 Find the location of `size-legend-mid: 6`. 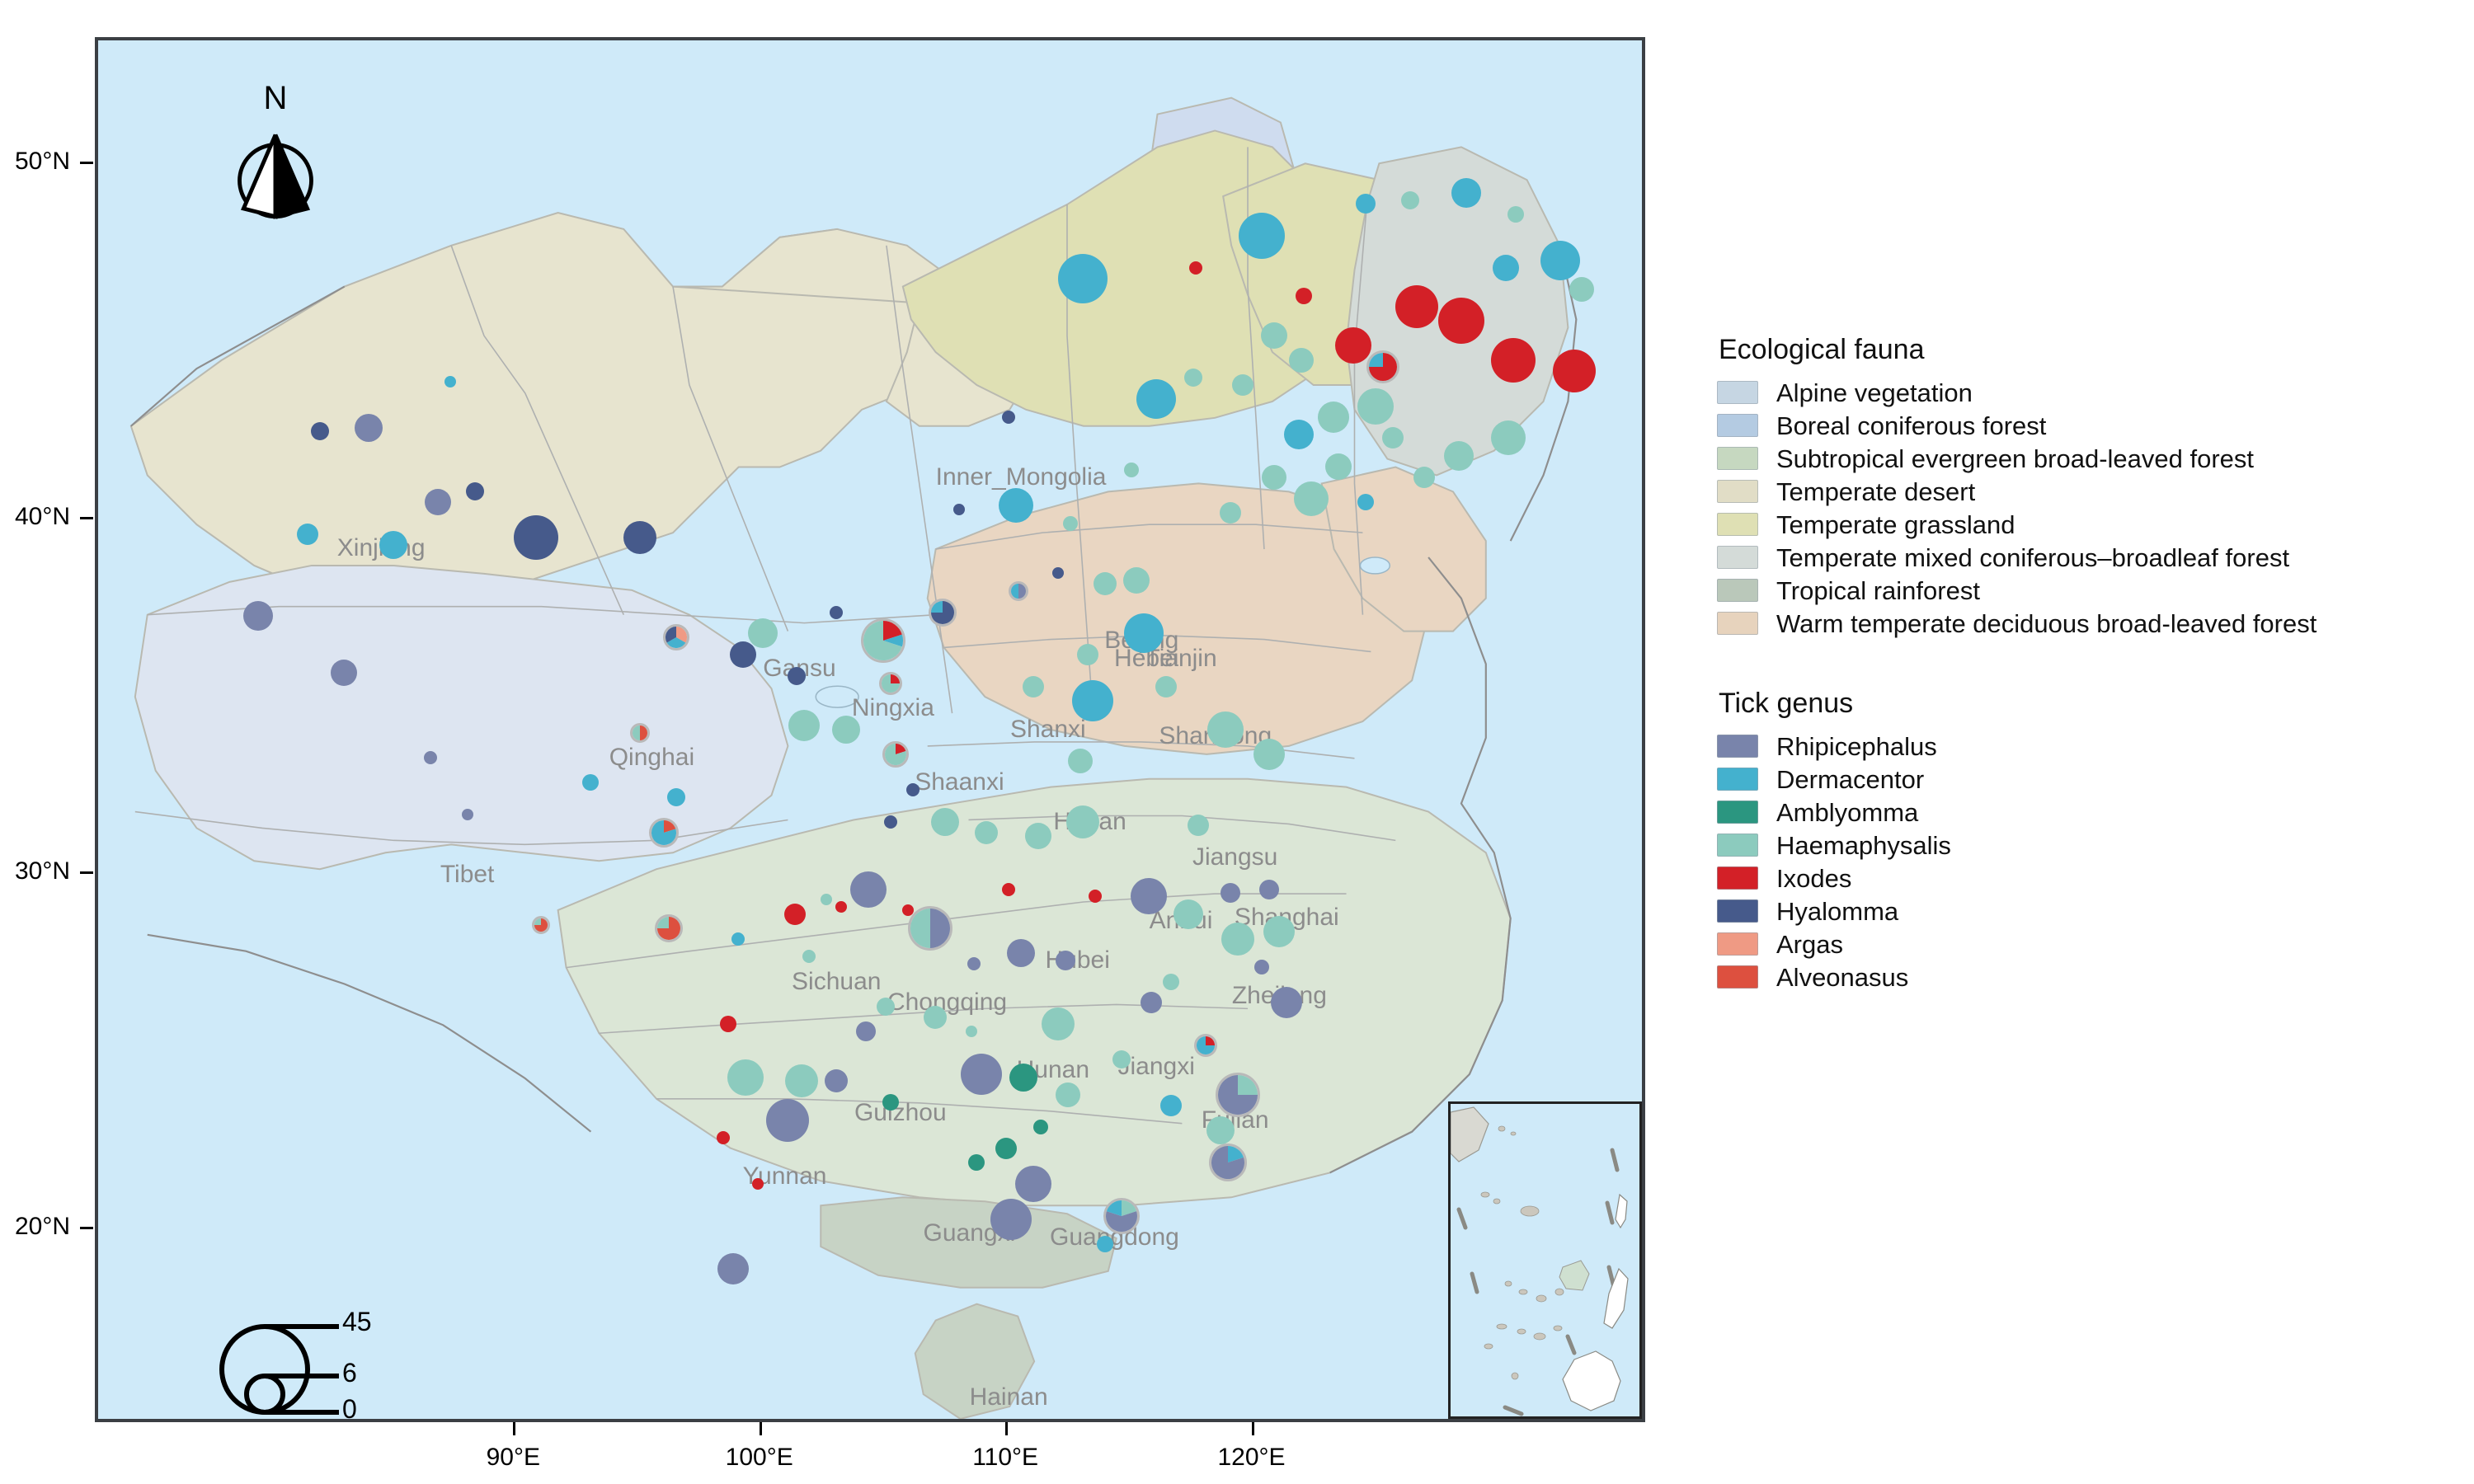

size-legend-mid: 6 is located at coordinates (349, 1373).